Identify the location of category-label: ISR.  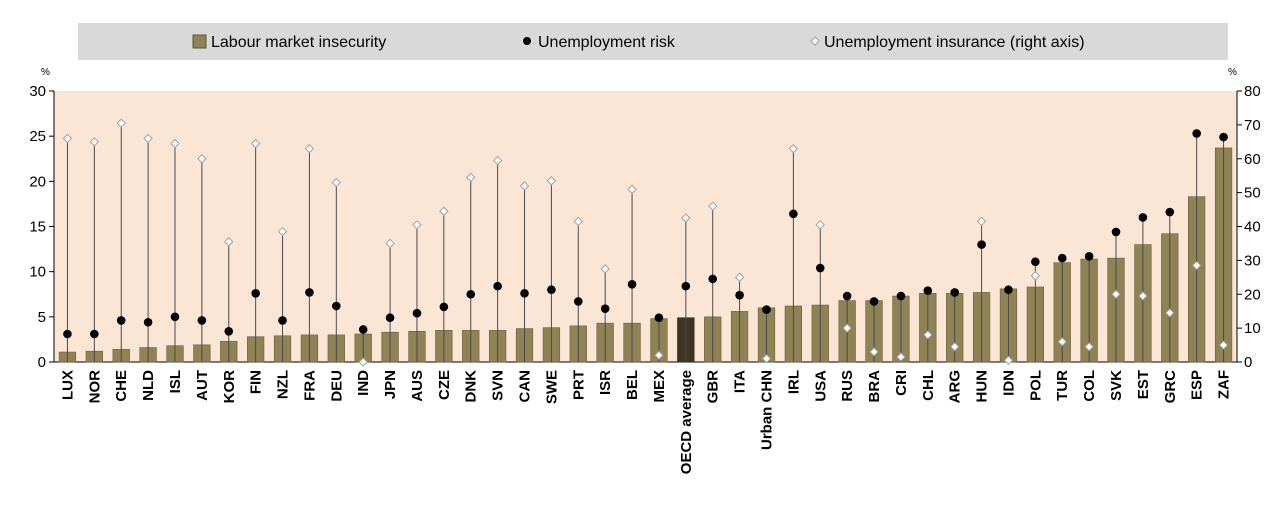
(605, 382).